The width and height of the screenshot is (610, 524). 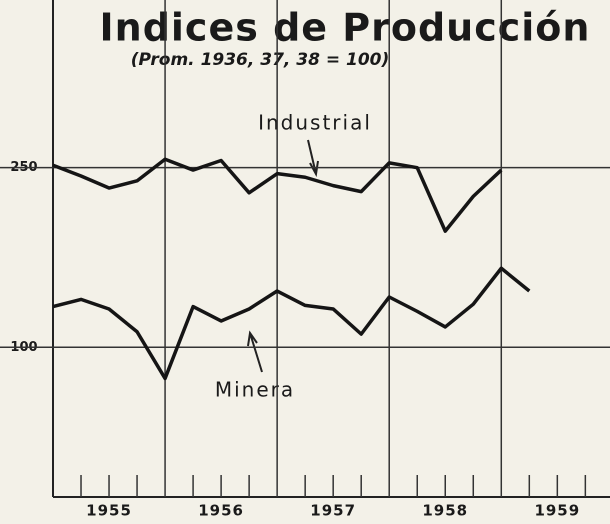 I want to click on x-tick-label: 1955, so click(x=109, y=511).